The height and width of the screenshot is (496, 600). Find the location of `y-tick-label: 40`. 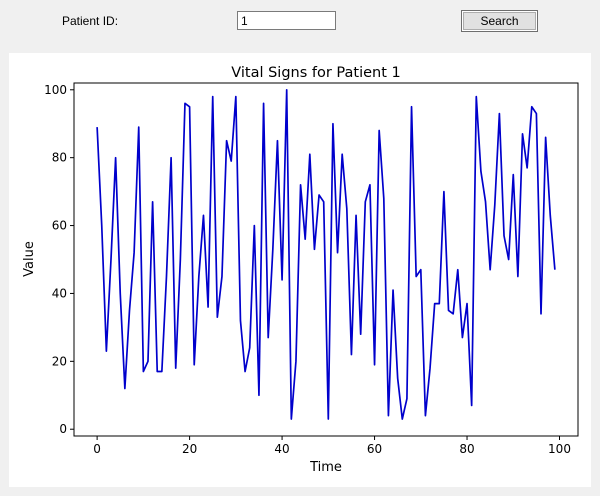

y-tick-label: 40 is located at coordinates (59, 293).